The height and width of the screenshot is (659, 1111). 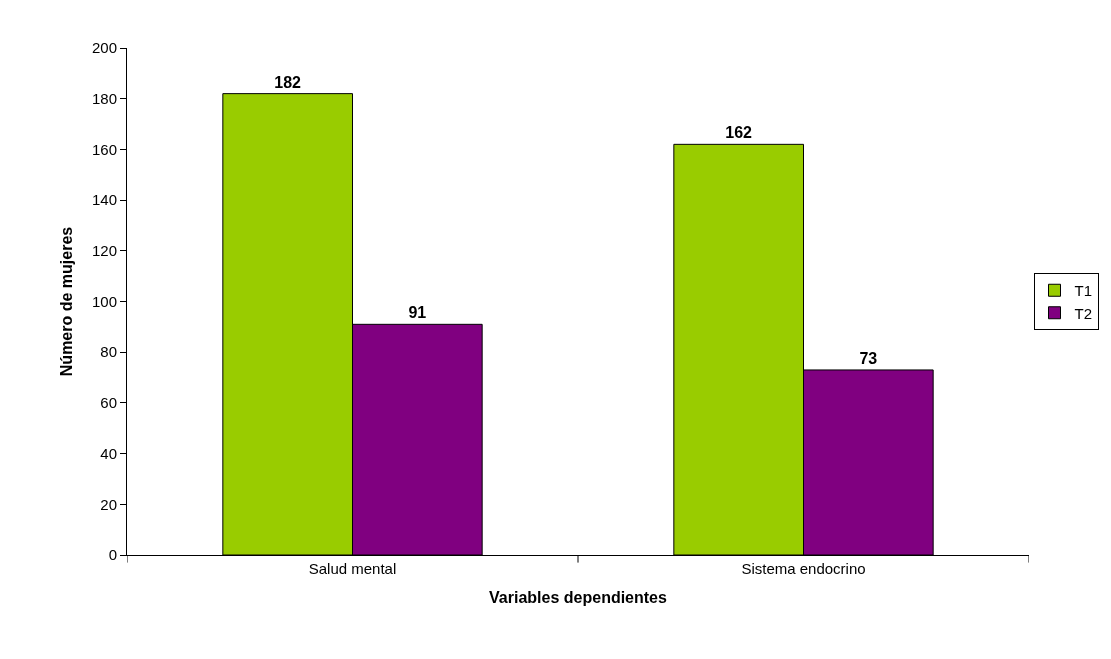 What do you see at coordinates (104, 251) in the screenshot?
I see `y-tick-label: 120` at bounding box center [104, 251].